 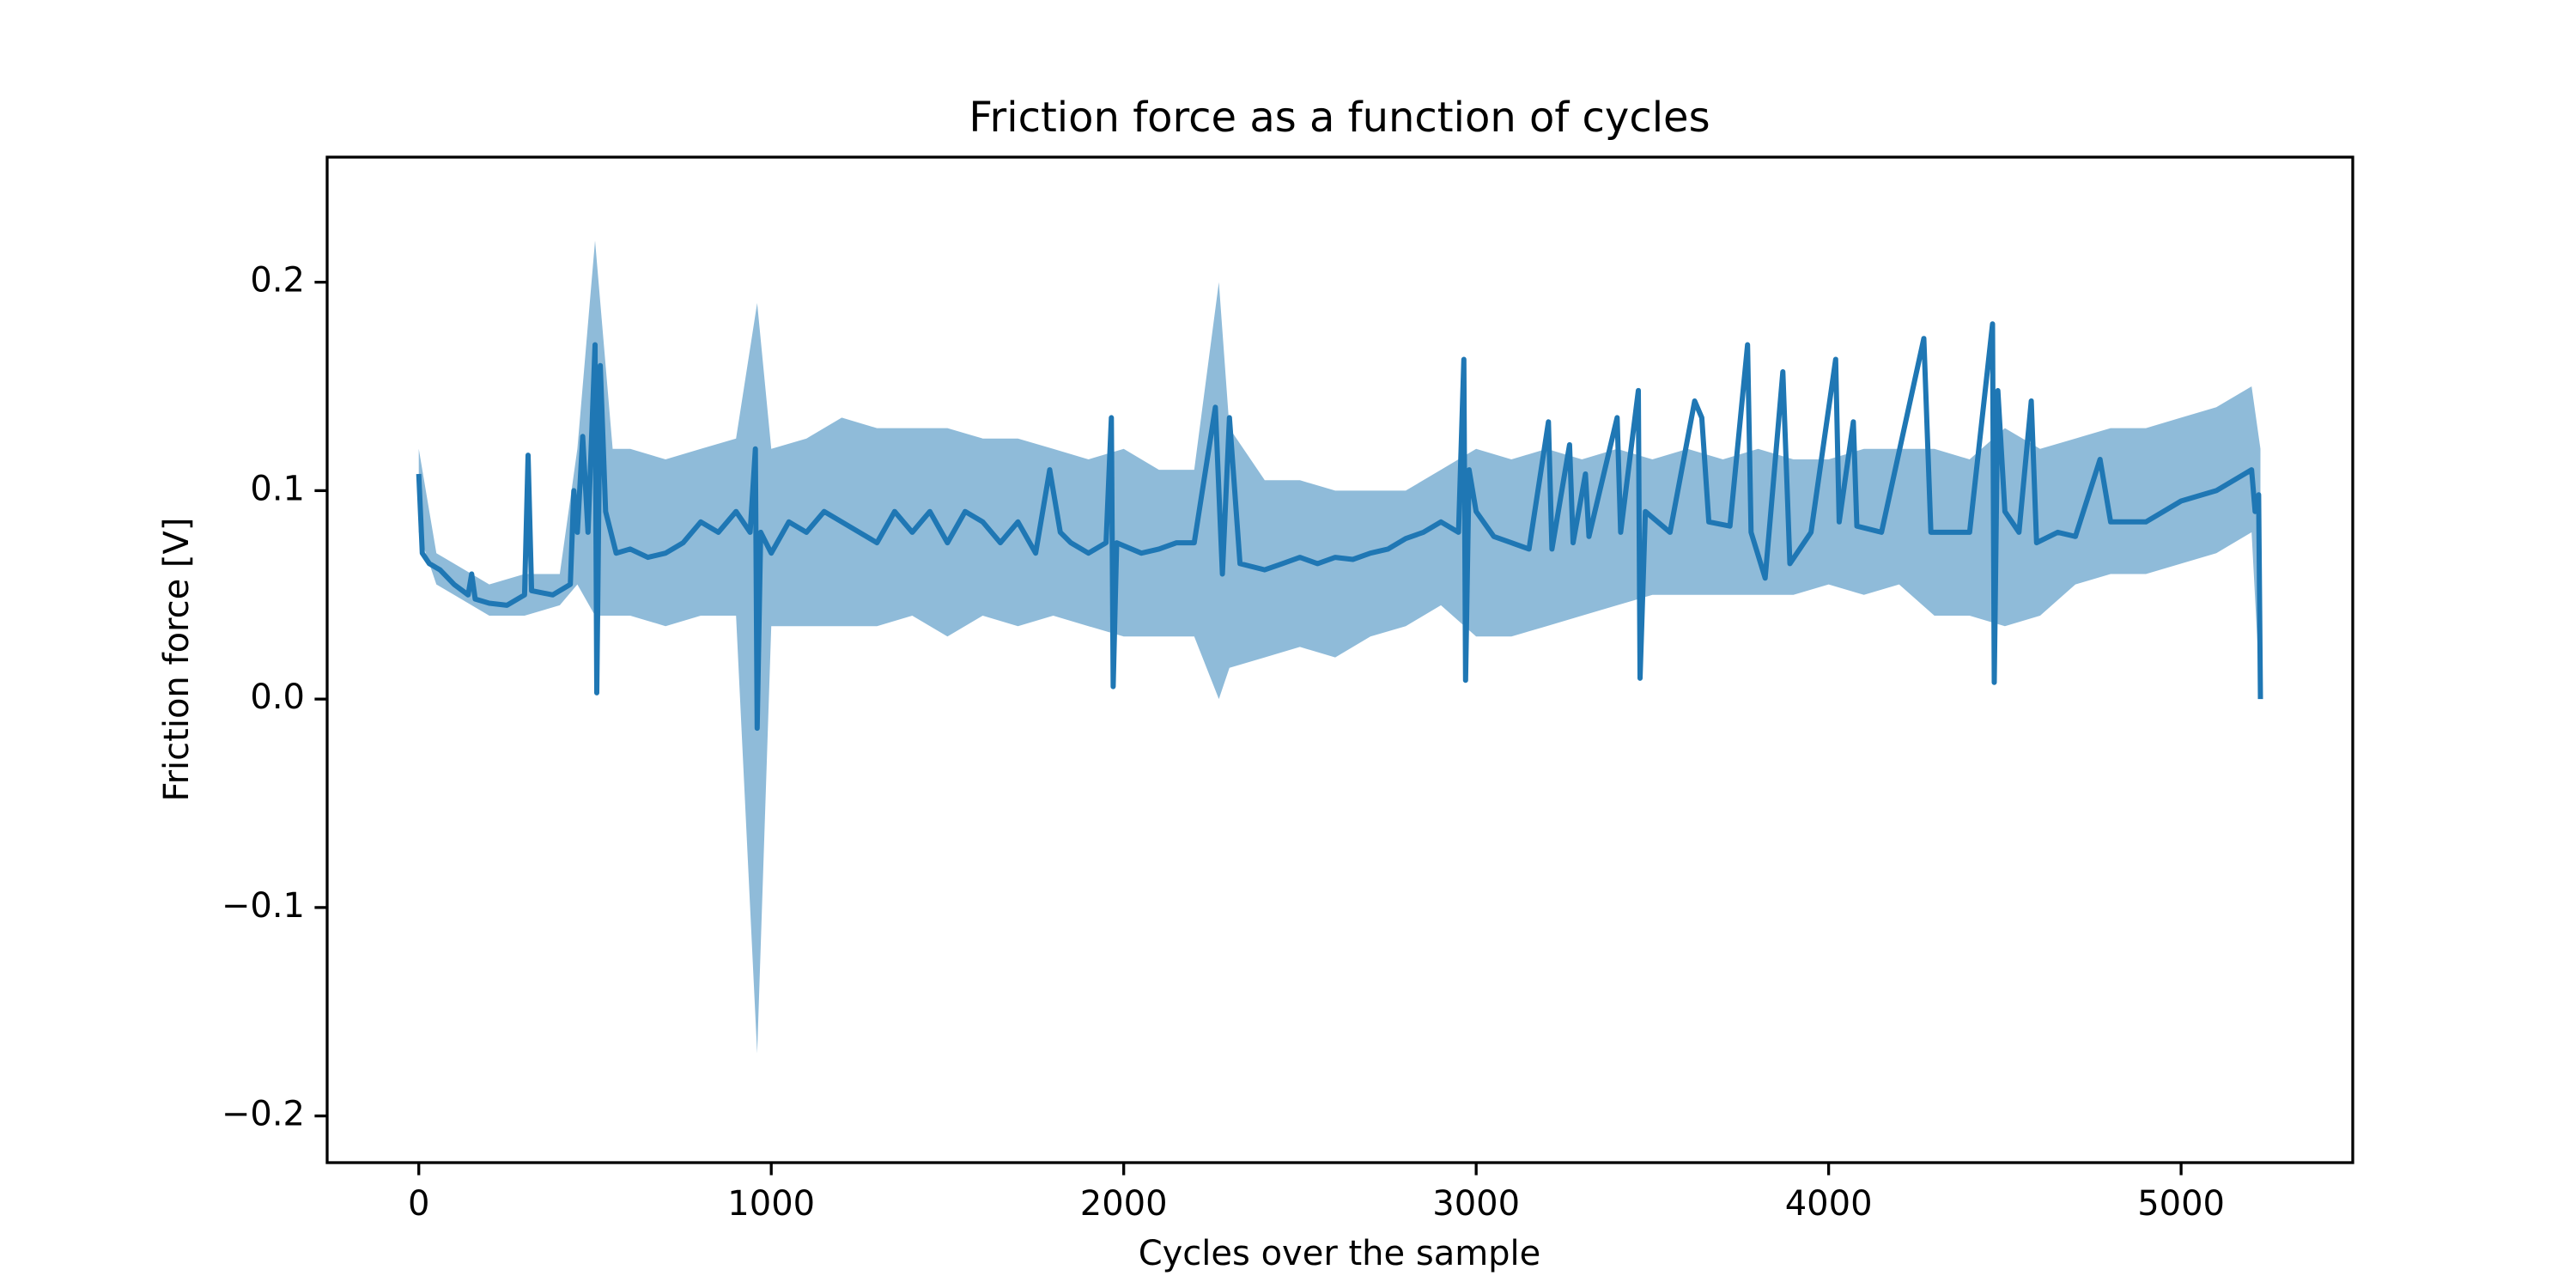 What do you see at coordinates (1339, 118) in the screenshot?
I see `chart-title: Friction force as a function of cycles` at bounding box center [1339, 118].